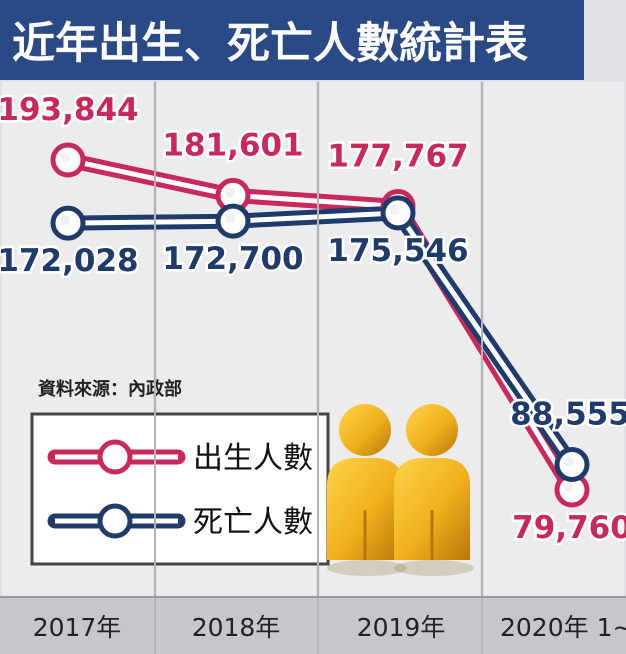 Image resolution: width=626 pixels, height=654 pixels. I want to click on data-label: 172,028, so click(69, 261).